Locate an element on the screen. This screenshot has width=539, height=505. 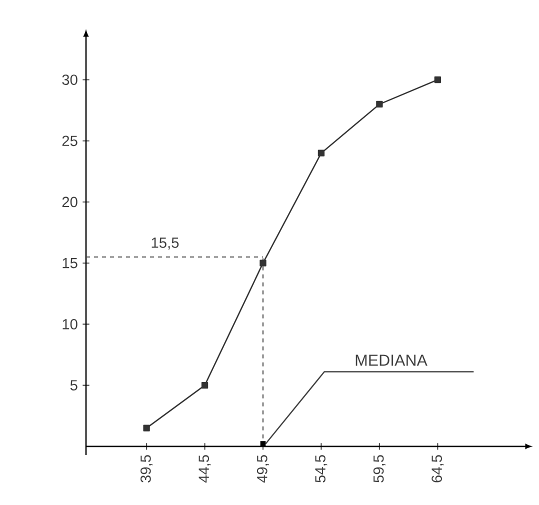
x-tick-label: 59,5 is located at coordinates (379, 468).